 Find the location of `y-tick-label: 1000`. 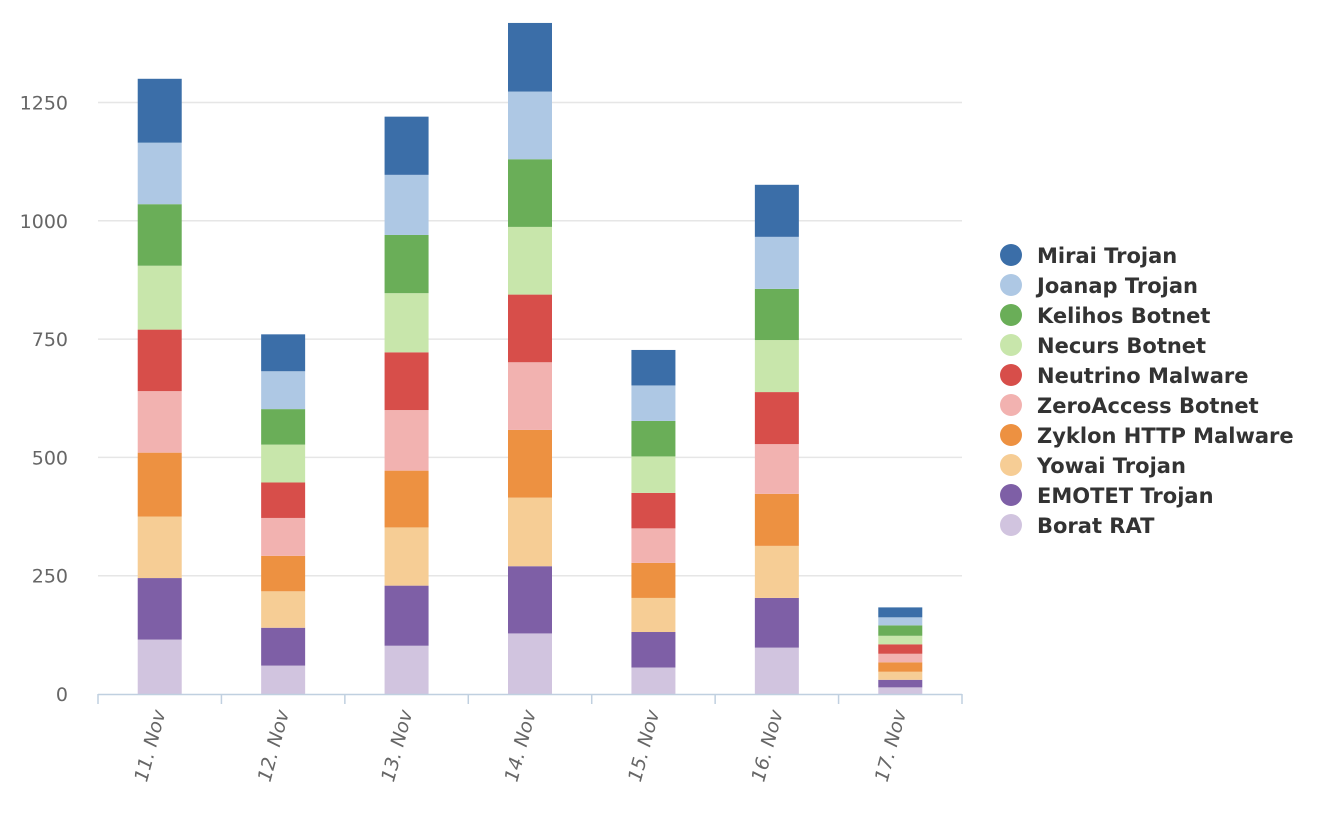

y-tick-label: 1000 is located at coordinates (44, 222).